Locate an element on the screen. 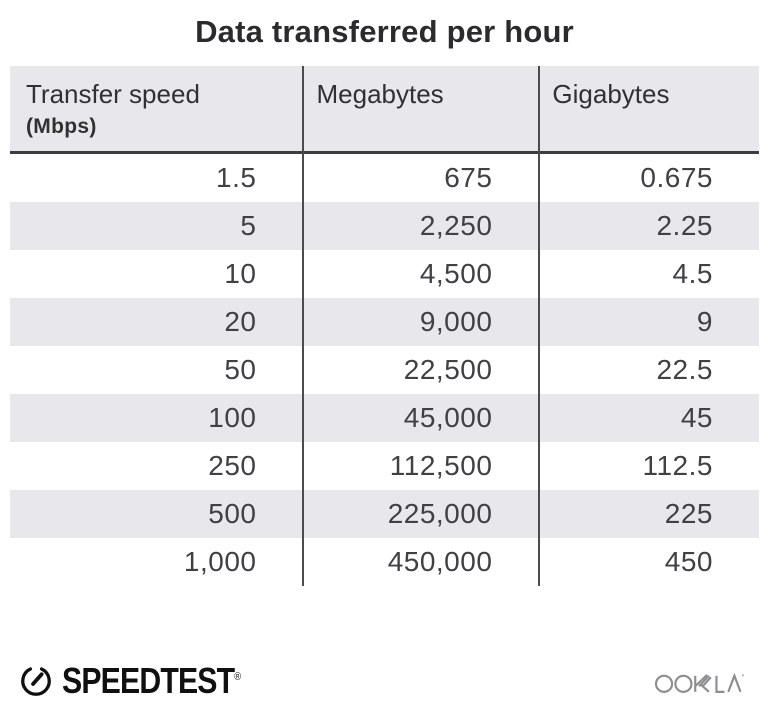  table-row: 5 2,250 2.25 is located at coordinates (384, 226).